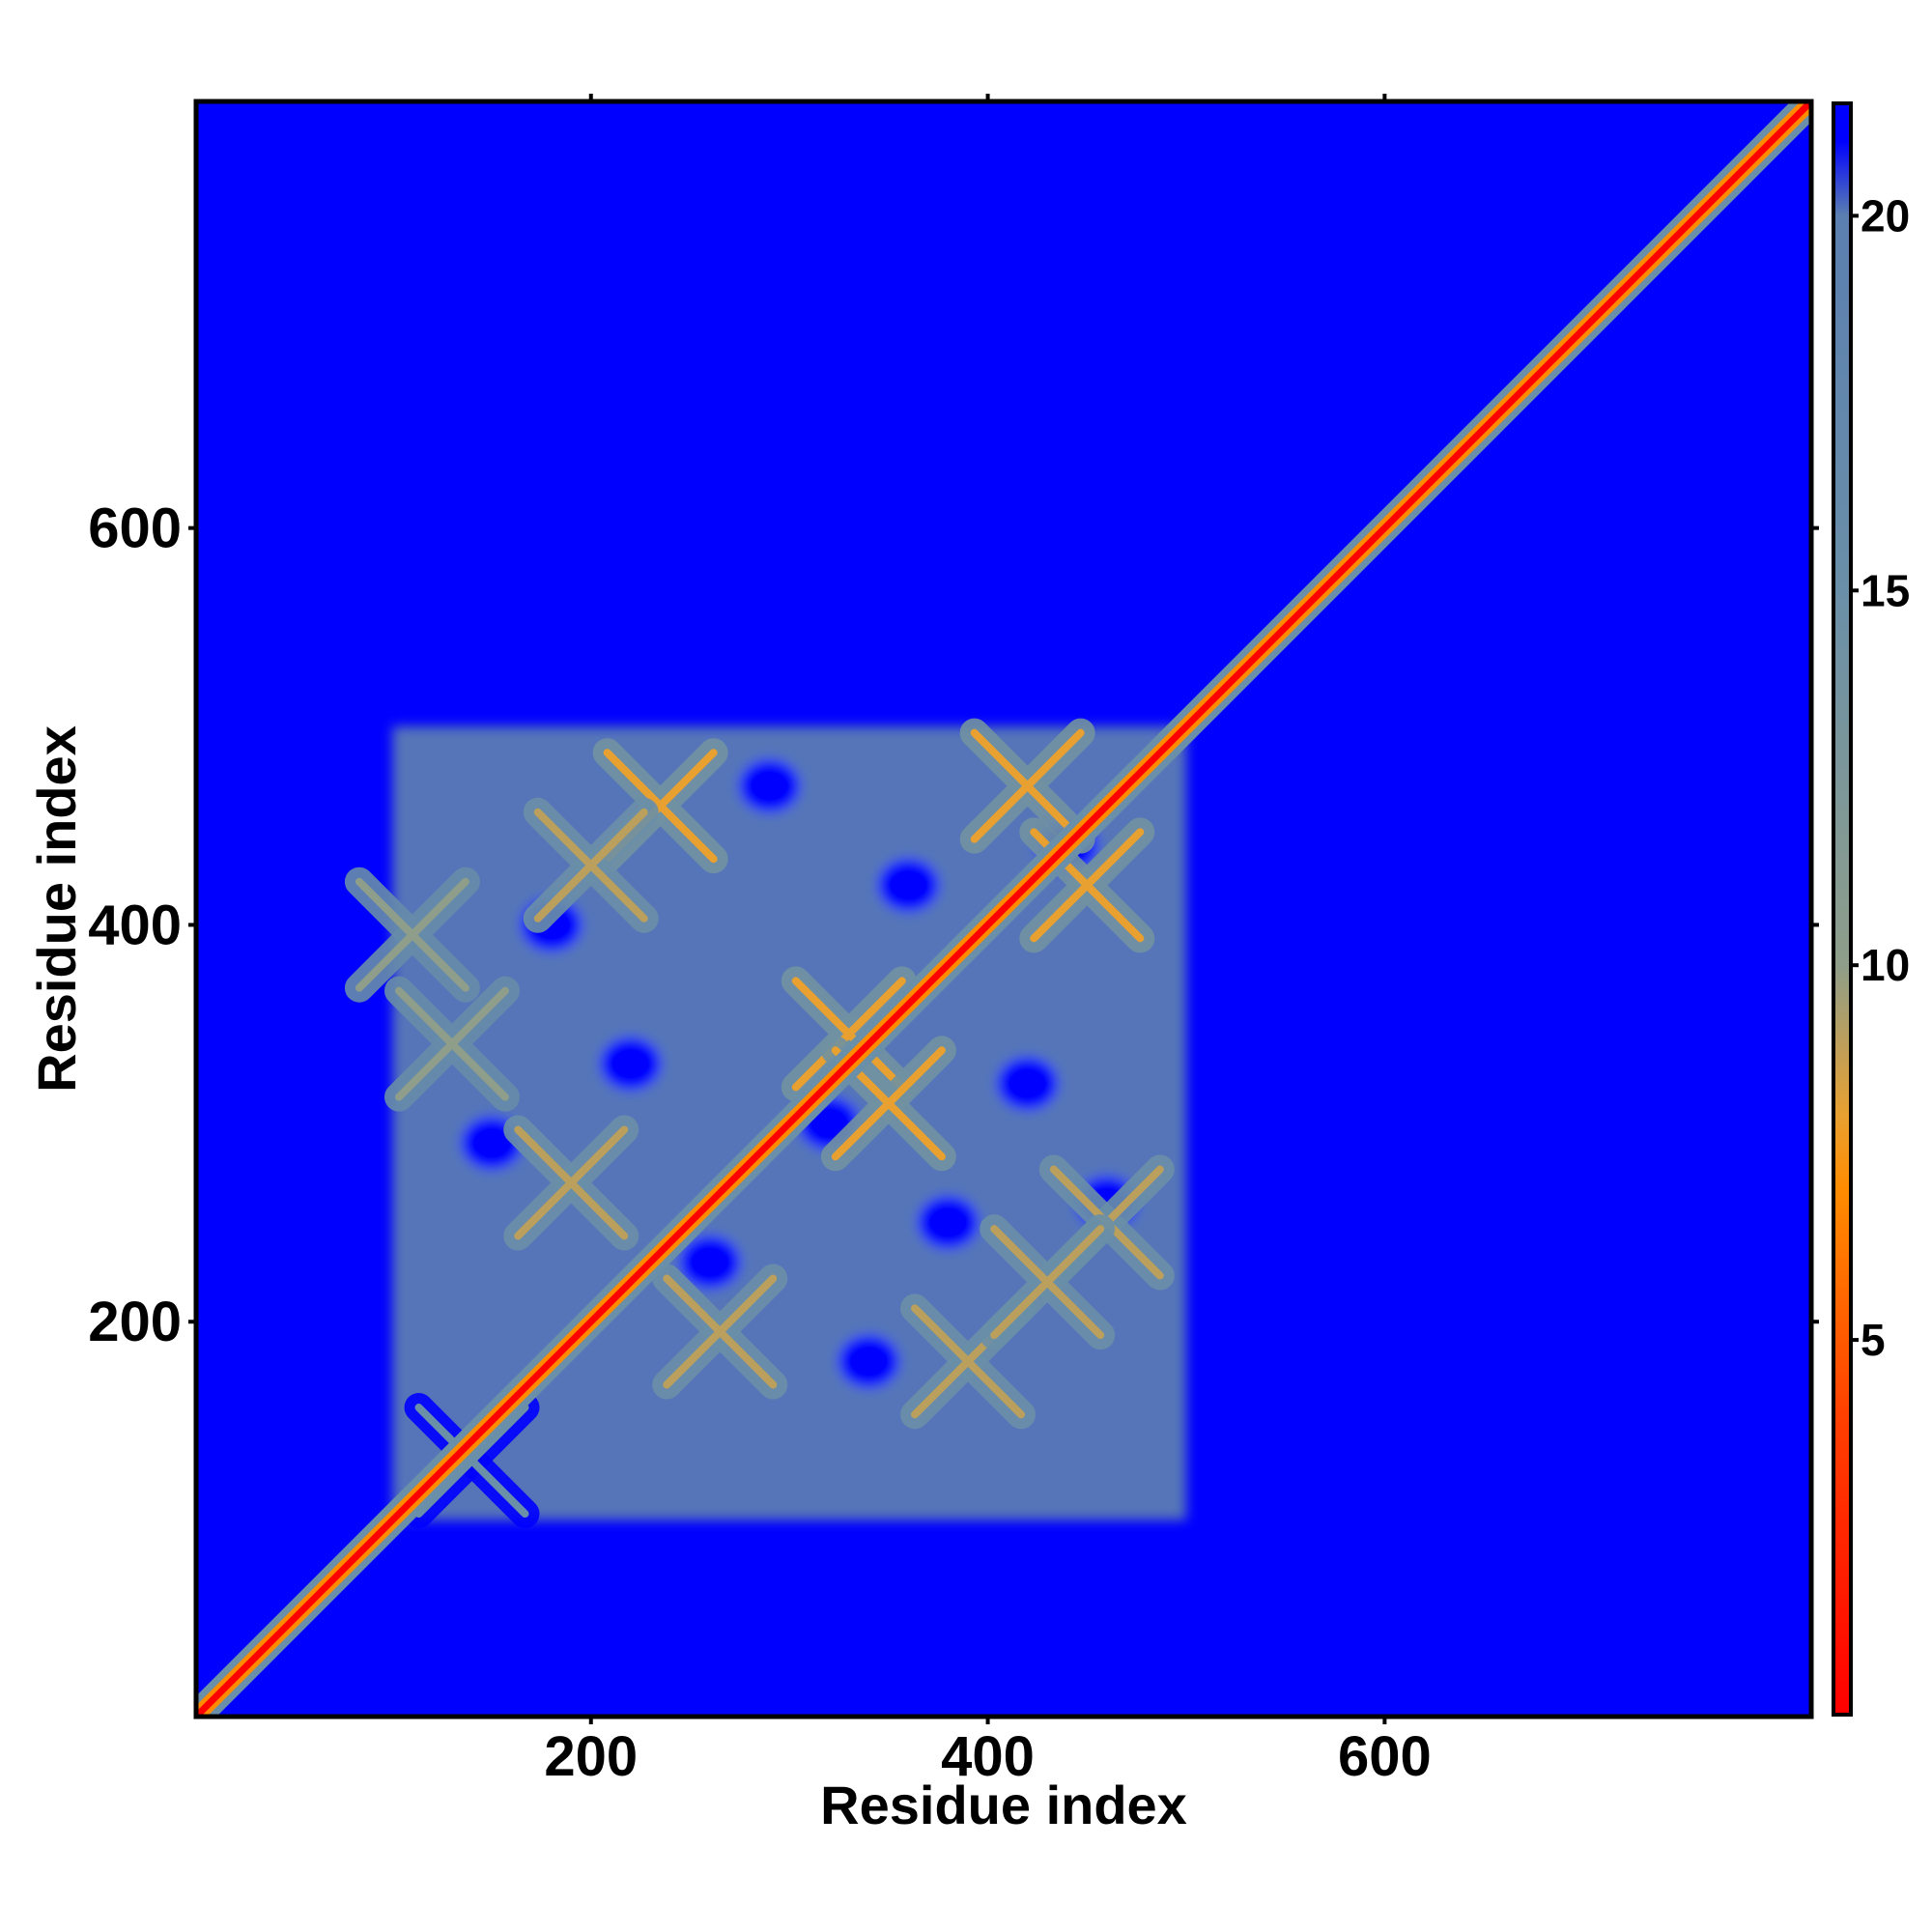 The width and height of the screenshot is (1932, 1932). I want to click on x-tick-label: 600, so click(1385, 1756).